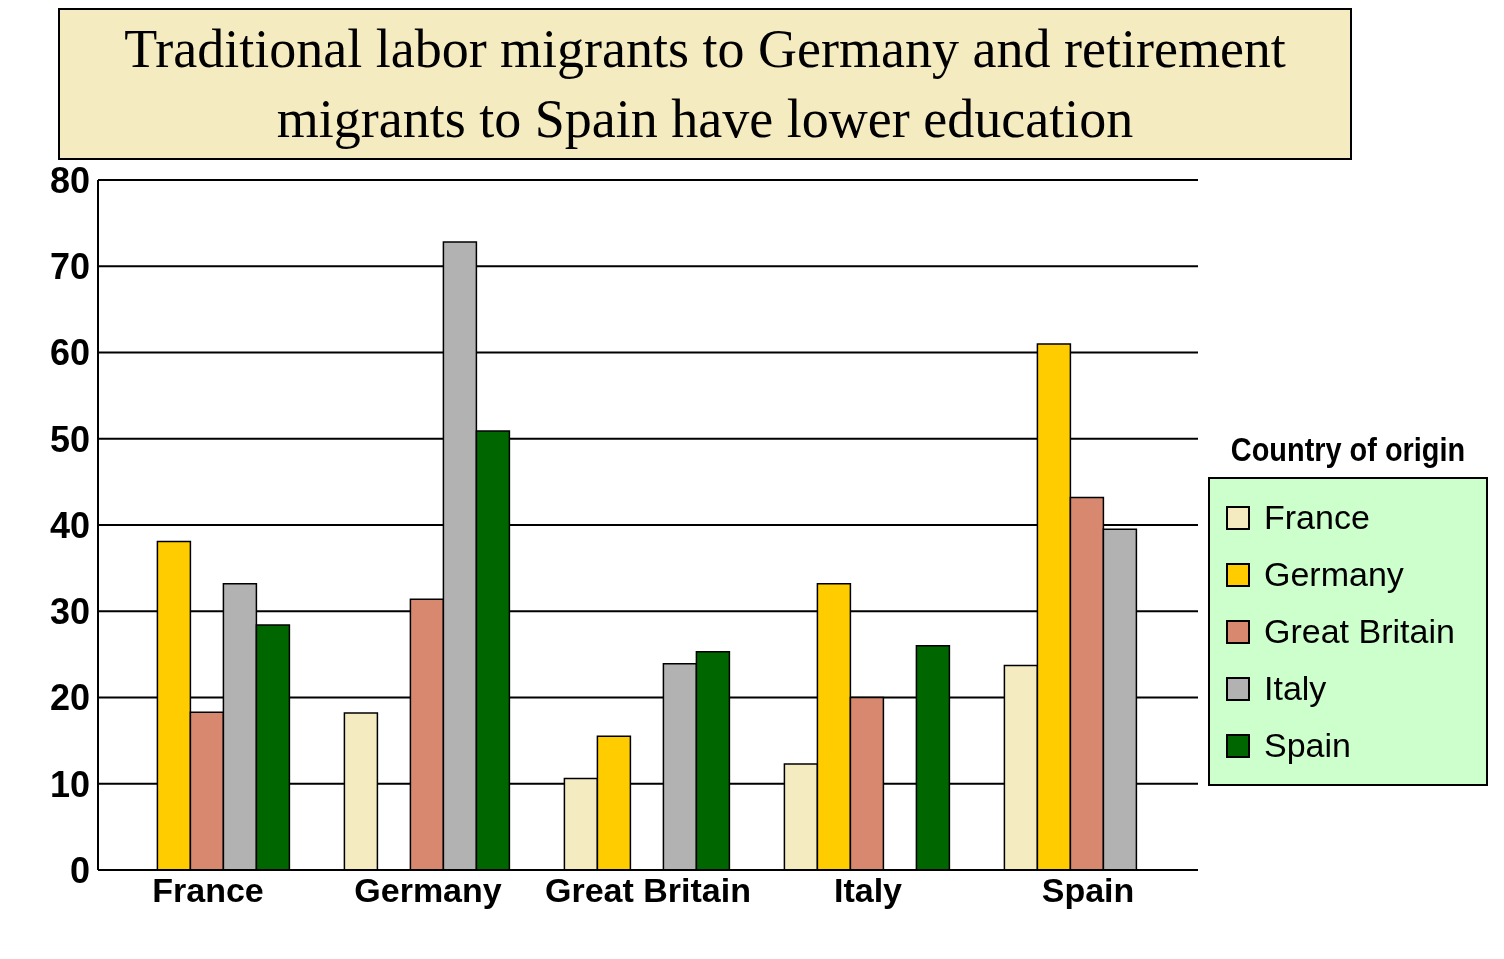 The width and height of the screenshot is (1504, 959). What do you see at coordinates (69, 612) in the screenshot?
I see `y-tick-label: 30` at bounding box center [69, 612].